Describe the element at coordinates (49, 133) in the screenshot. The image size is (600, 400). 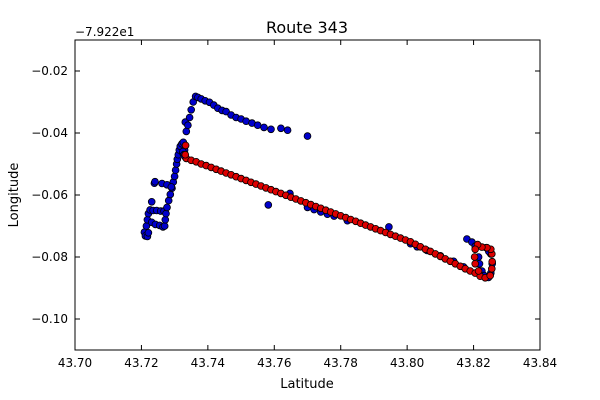
I see `y-tick-label: −0.04` at that location.